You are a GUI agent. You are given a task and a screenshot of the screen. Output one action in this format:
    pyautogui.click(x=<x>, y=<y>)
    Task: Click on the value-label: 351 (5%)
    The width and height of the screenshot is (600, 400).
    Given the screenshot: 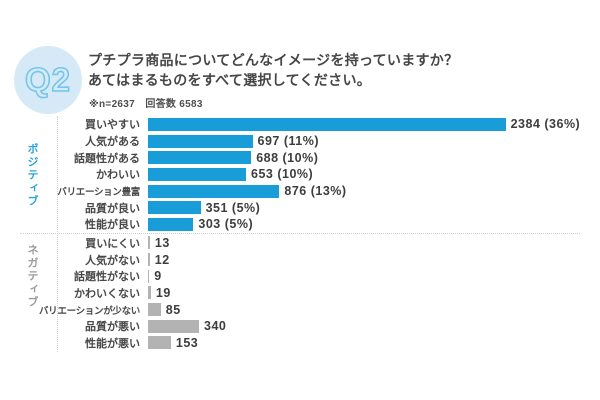 What is the action you would take?
    pyautogui.click(x=233, y=207)
    